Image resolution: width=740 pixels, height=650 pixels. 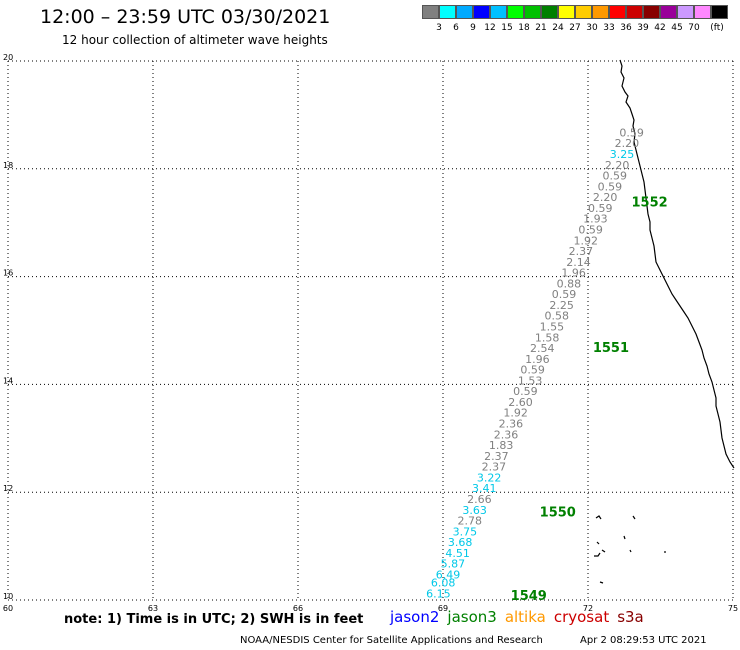 What do you see at coordinates (578, 262) in the screenshot?
I see `swh-value: 2.14` at bounding box center [578, 262].